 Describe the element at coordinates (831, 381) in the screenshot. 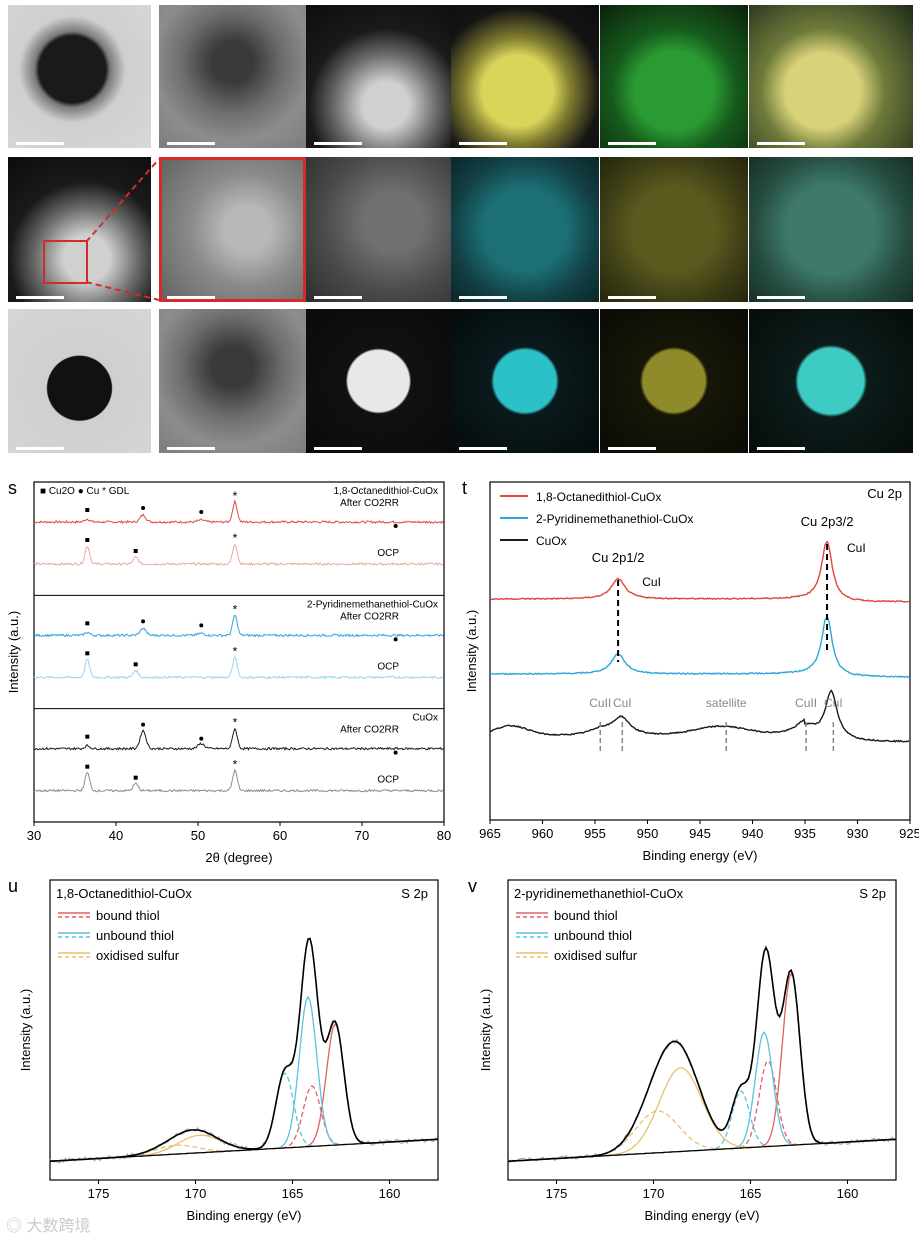

I see `micrograph-r` at that location.